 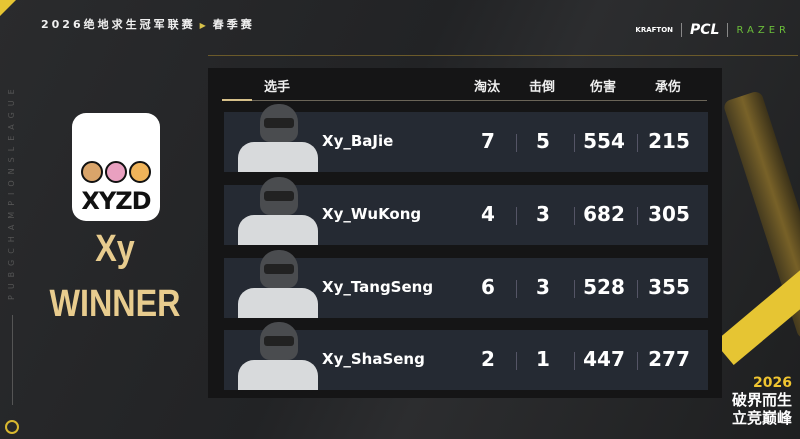 What do you see at coordinates (12, 360) in the screenshot?
I see `side-divider` at bounding box center [12, 360].